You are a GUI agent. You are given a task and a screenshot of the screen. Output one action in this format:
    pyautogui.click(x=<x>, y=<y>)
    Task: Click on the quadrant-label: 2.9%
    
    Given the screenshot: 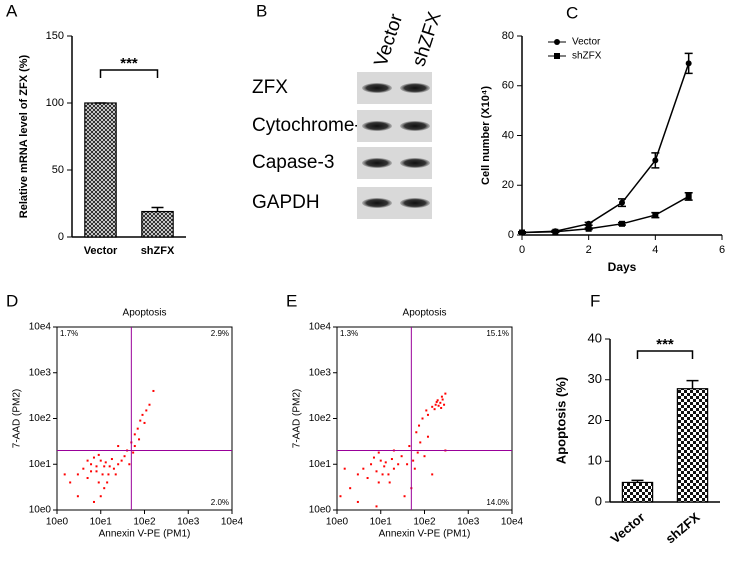 What is the action you would take?
    pyautogui.click(x=220, y=333)
    